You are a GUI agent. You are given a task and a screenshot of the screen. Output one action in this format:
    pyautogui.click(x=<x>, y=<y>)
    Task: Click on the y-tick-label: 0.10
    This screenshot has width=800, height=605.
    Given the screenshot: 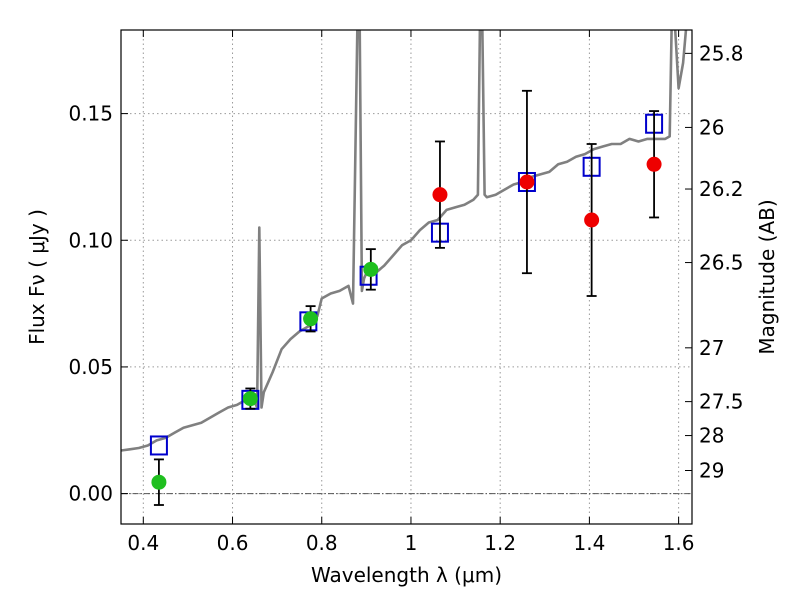 What is the action you would take?
    pyautogui.click(x=90, y=240)
    